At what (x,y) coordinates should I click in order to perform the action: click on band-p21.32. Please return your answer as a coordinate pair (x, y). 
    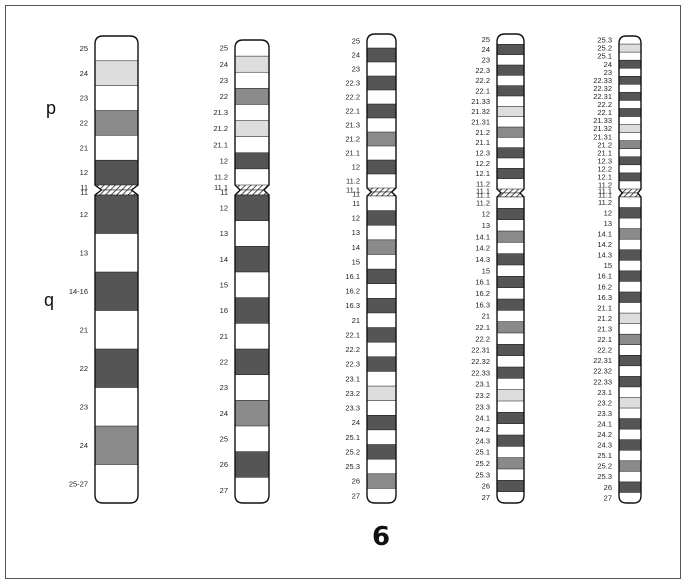
    Looking at the image, I should click on (630, 129).